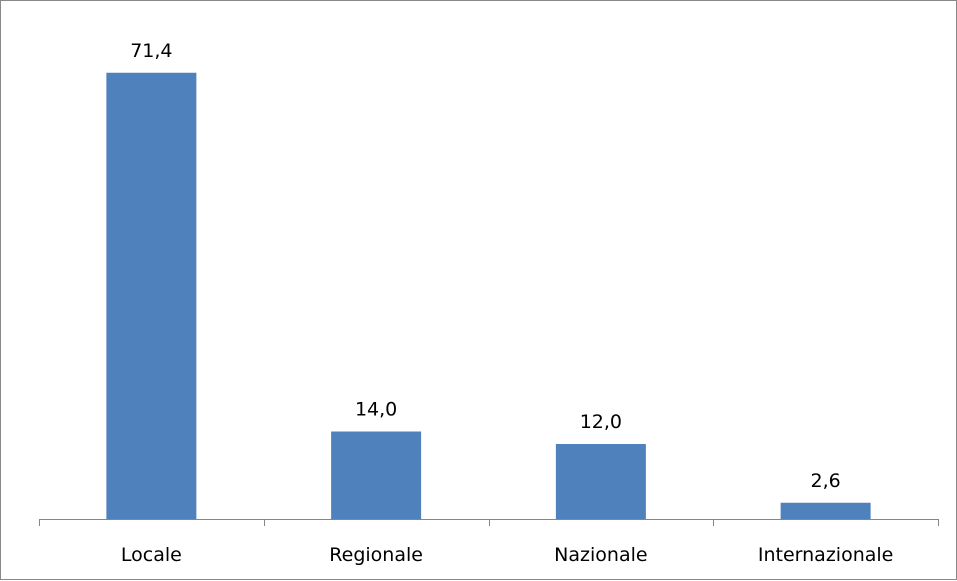 This screenshot has width=957, height=581. Describe the element at coordinates (376, 475) in the screenshot. I see `bar-regionale` at that location.